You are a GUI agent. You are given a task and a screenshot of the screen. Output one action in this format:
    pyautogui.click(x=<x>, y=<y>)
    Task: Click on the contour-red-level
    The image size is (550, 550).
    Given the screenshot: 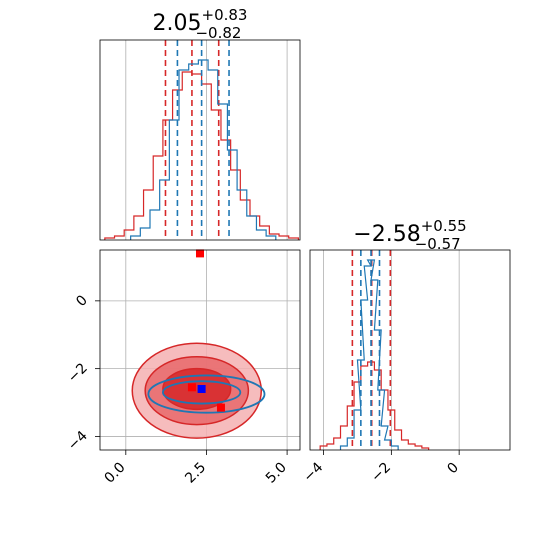 What is the action you would take?
    pyautogui.click(x=197, y=389)
    